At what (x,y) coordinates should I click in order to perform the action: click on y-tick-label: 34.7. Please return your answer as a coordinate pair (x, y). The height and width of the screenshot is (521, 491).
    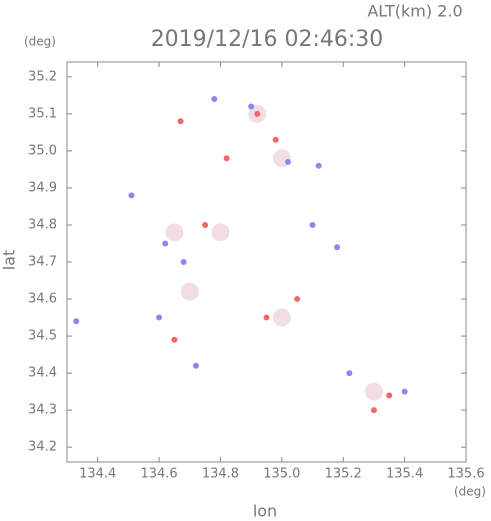
    Looking at the image, I should click on (42, 262).